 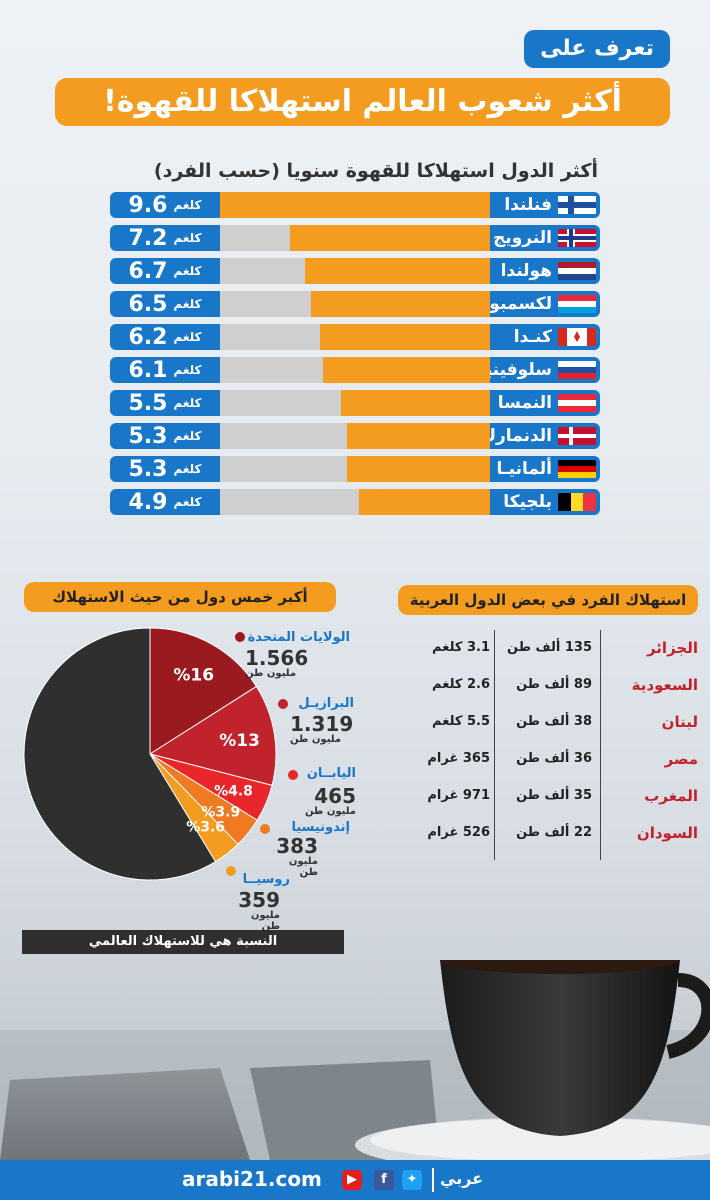 What do you see at coordinates (183, 942) in the screenshot?
I see `pie-note: النسبة هي للاستهلاك العالمي` at bounding box center [183, 942].